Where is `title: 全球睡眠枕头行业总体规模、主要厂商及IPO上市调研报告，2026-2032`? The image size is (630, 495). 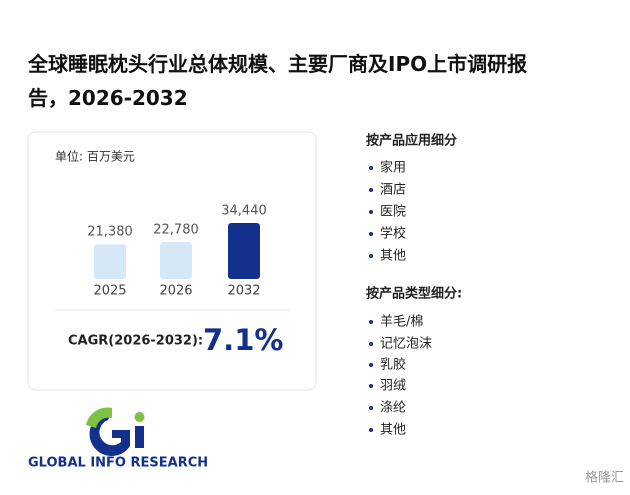
title: 全球睡眠枕头行业总体规模、主要厂商及IPO上市调研报告，2026-2032 is located at coordinates (277, 81).